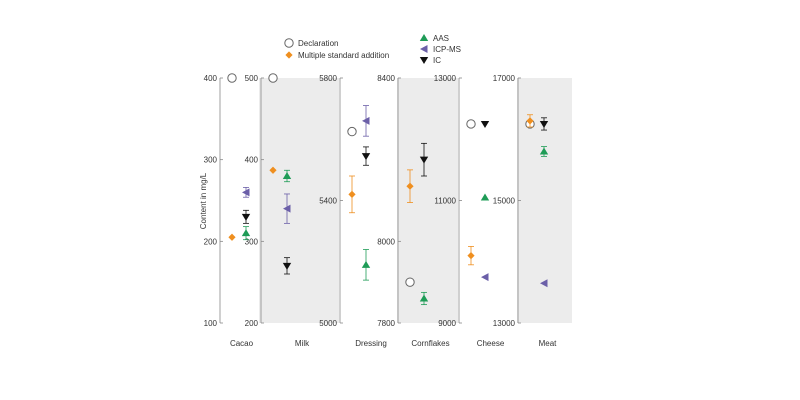 The height and width of the screenshot is (400, 800). I want to click on y-tick-label: 9000, so click(447, 323).